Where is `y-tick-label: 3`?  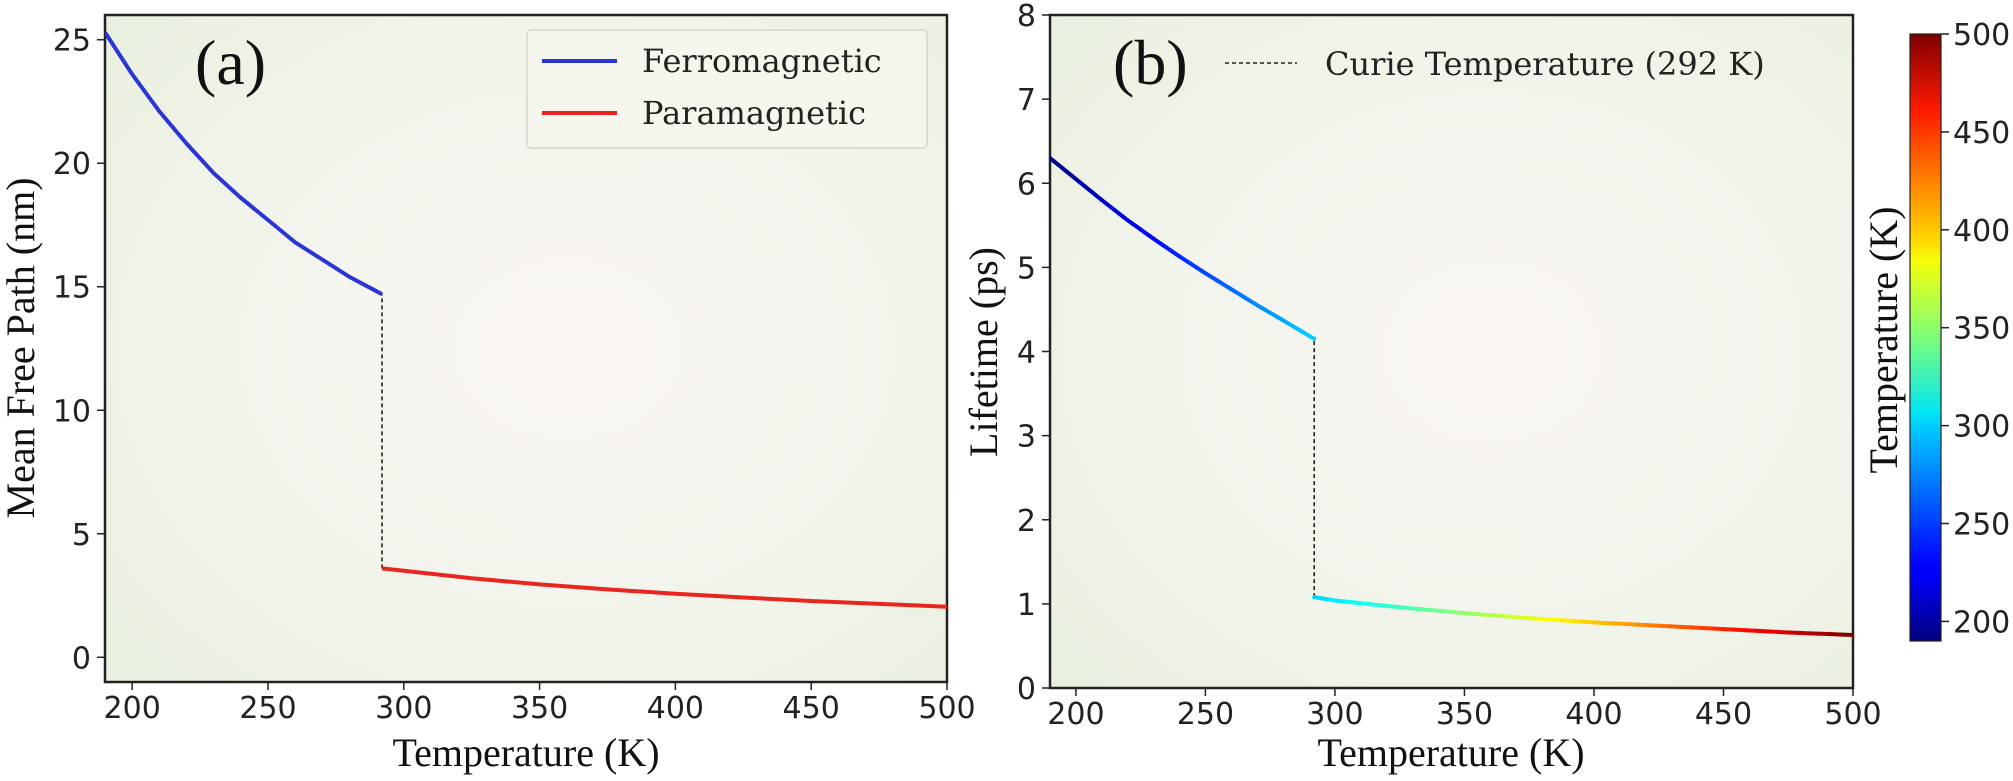
y-tick-label: 3 is located at coordinates (1026, 437).